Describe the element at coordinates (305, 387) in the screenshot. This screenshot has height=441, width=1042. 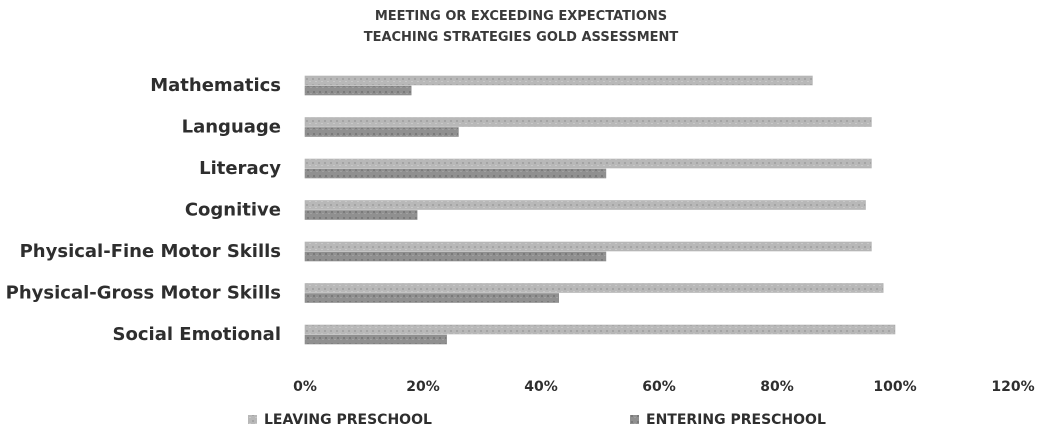
I see `x-tick-label: 0%` at that location.